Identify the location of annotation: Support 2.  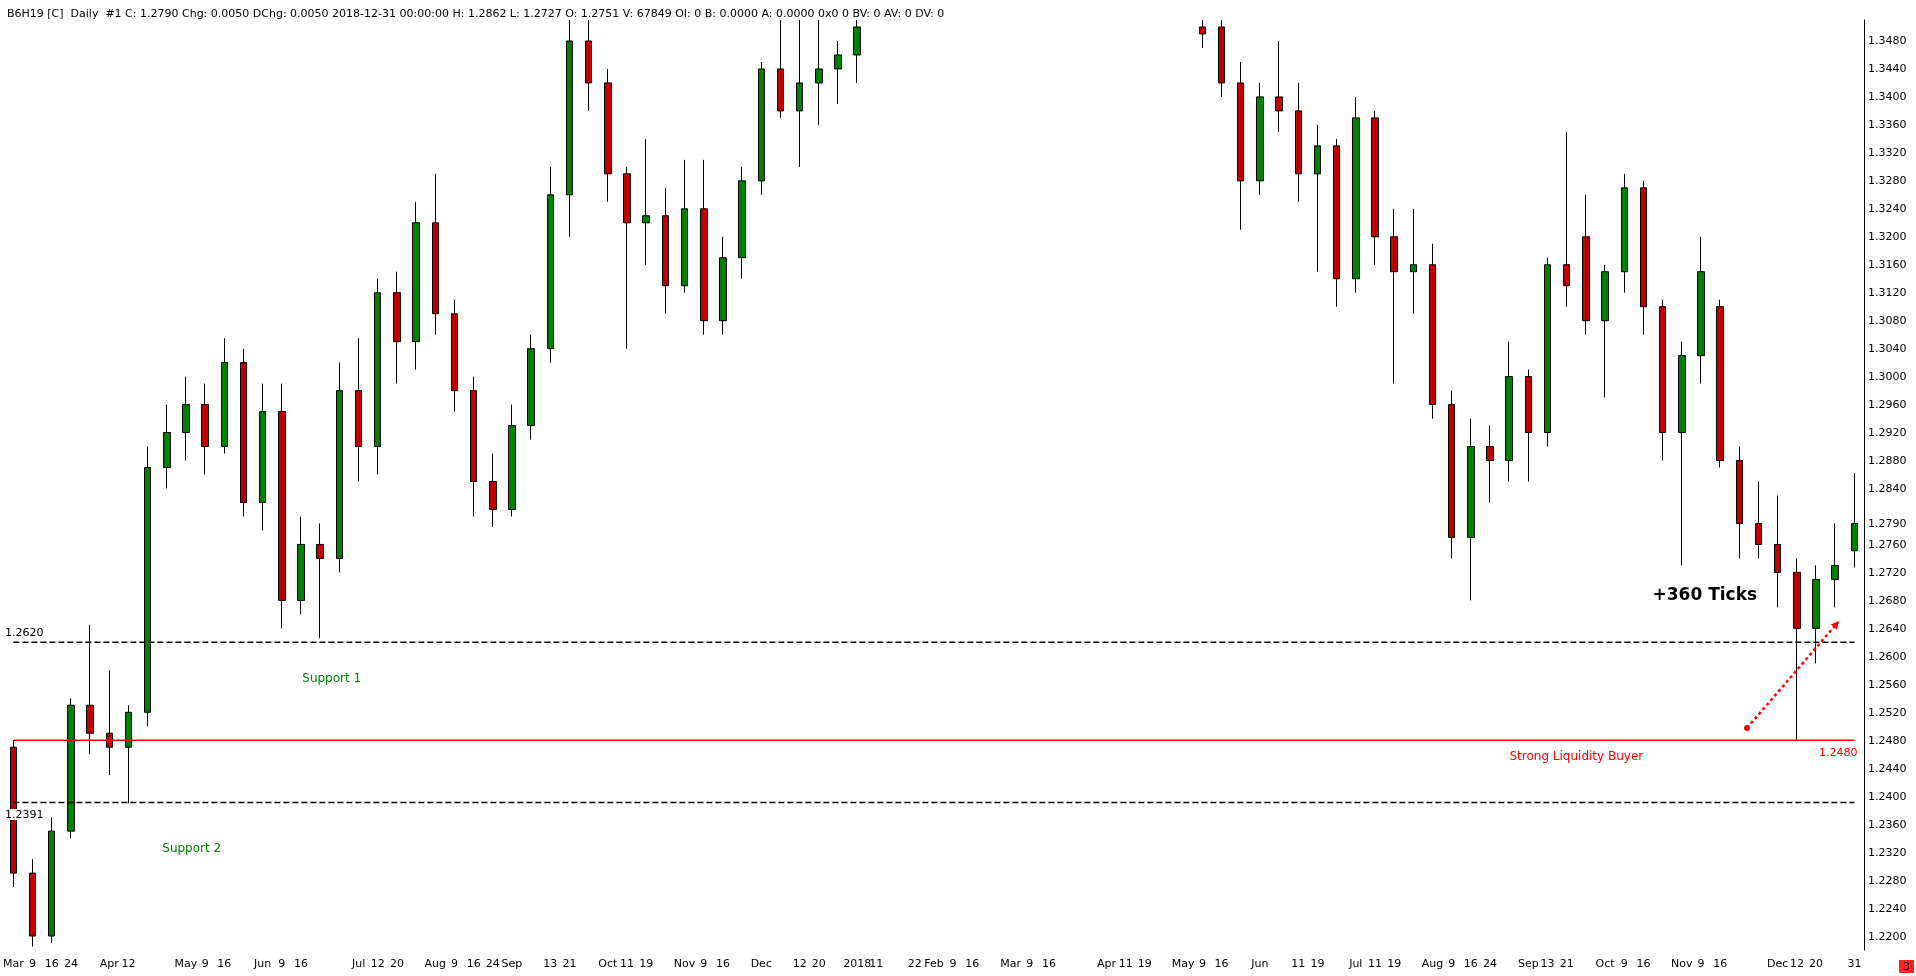
(192, 848).